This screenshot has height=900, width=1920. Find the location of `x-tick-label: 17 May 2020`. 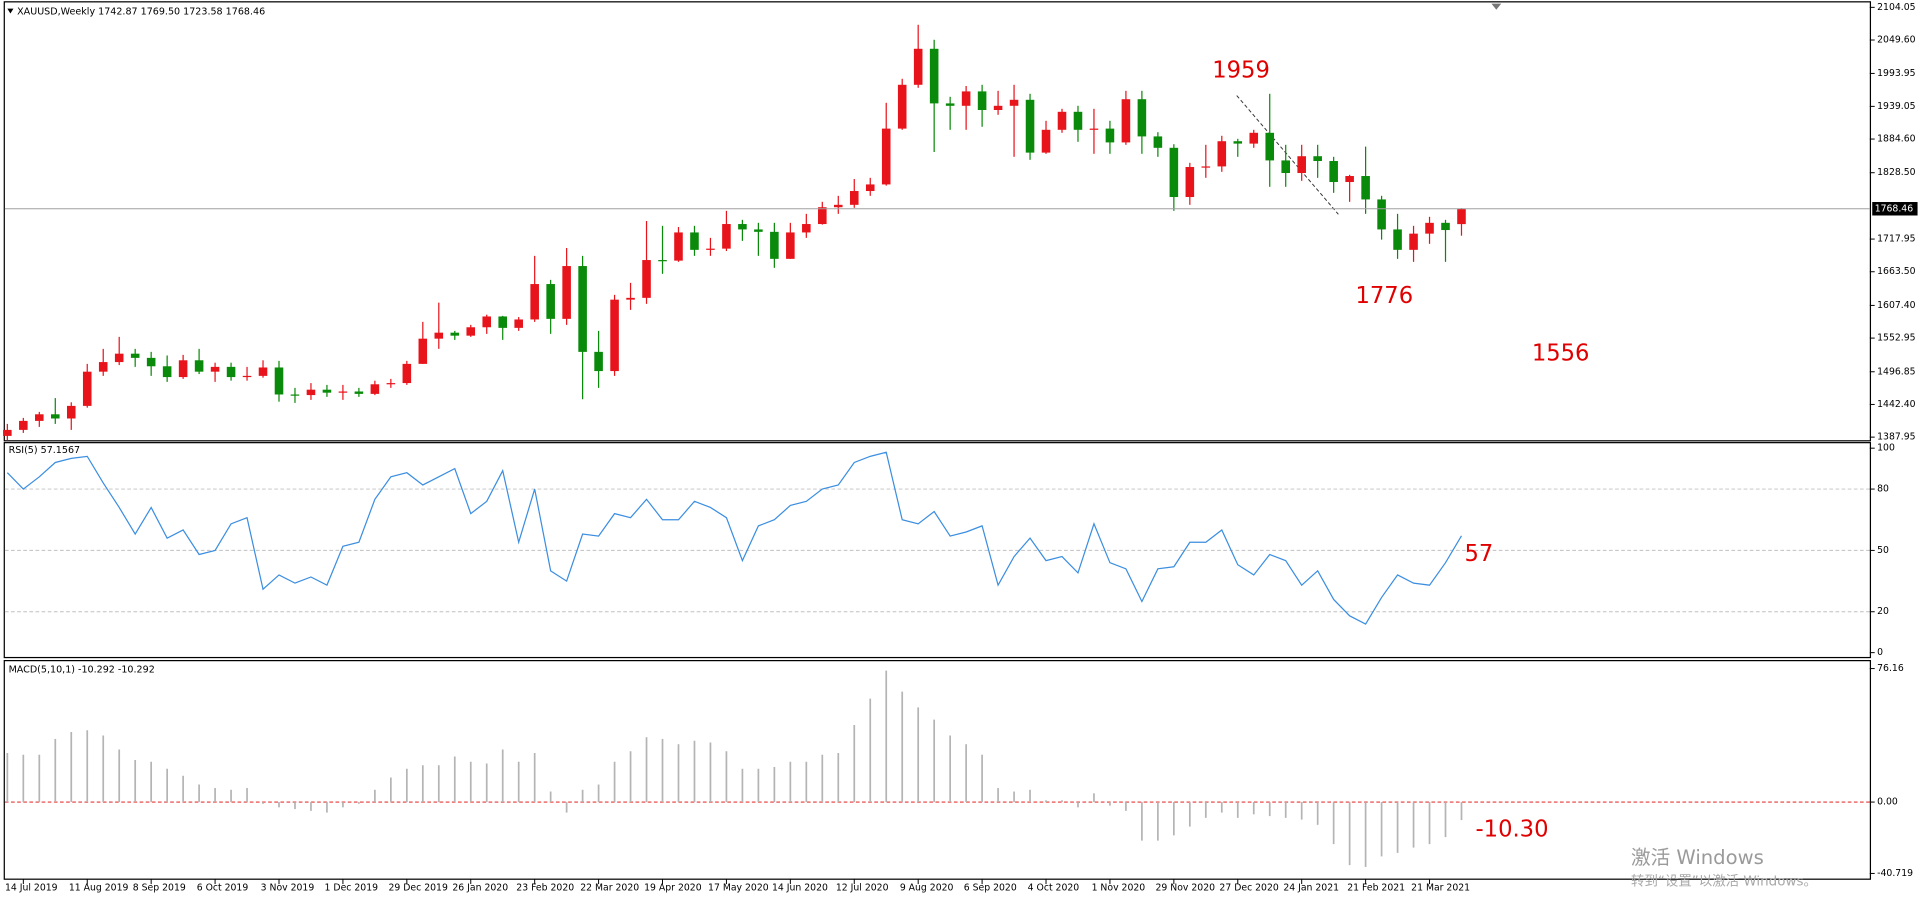

x-tick-label: 17 May 2020 is located at coordinates (738, 887).